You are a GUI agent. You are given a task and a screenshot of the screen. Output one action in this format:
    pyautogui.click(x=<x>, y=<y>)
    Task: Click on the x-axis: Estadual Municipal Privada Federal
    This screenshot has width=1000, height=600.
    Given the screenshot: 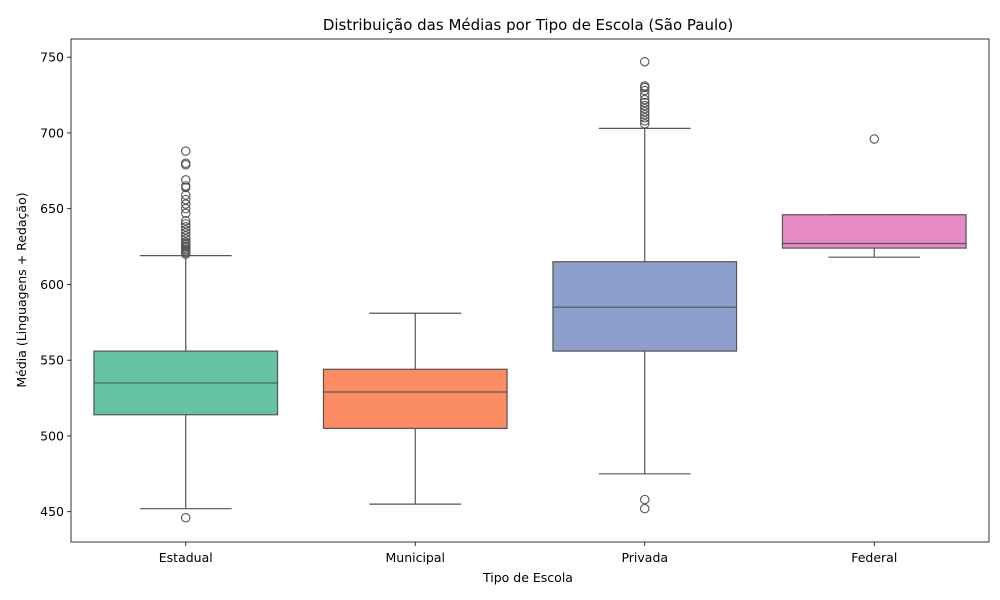 What is the action you would take?
    pyautogui.click(x=528, y=553)
    